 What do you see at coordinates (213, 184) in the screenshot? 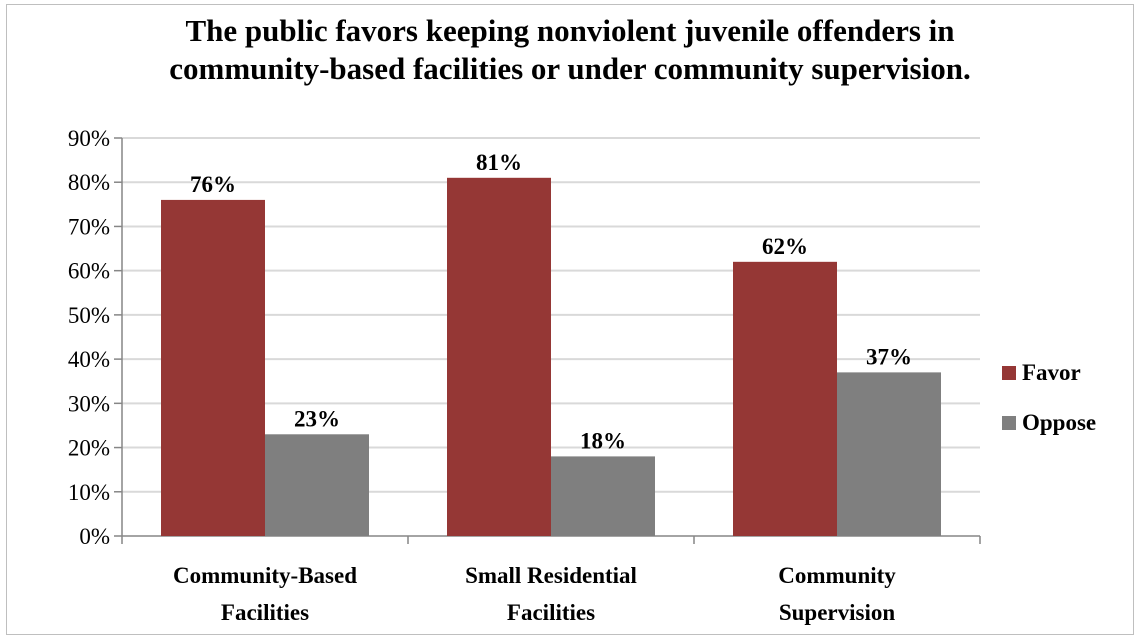
I see `data-label: 76%` at bounding box center [213, 184].